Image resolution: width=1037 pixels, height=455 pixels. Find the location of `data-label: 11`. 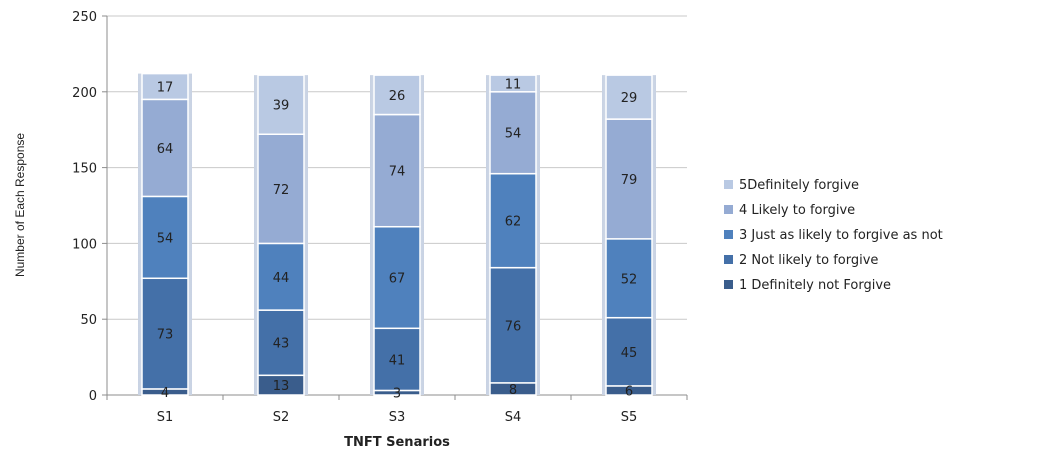

data-label: 11 is located at coordinates (513, 84).